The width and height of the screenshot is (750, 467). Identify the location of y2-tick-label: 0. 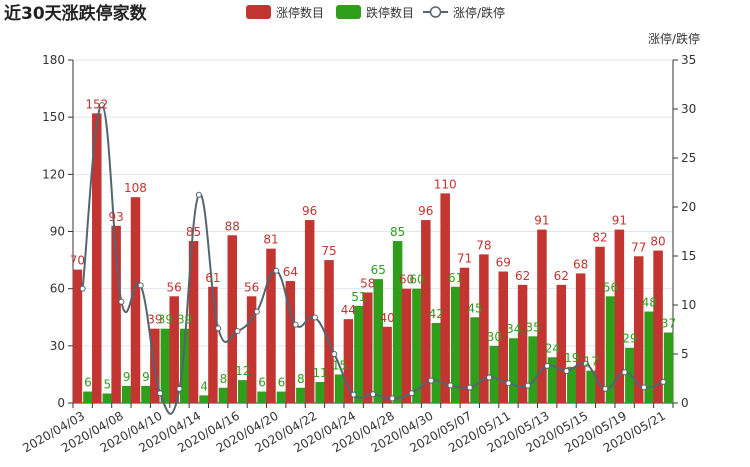
(685, 403).